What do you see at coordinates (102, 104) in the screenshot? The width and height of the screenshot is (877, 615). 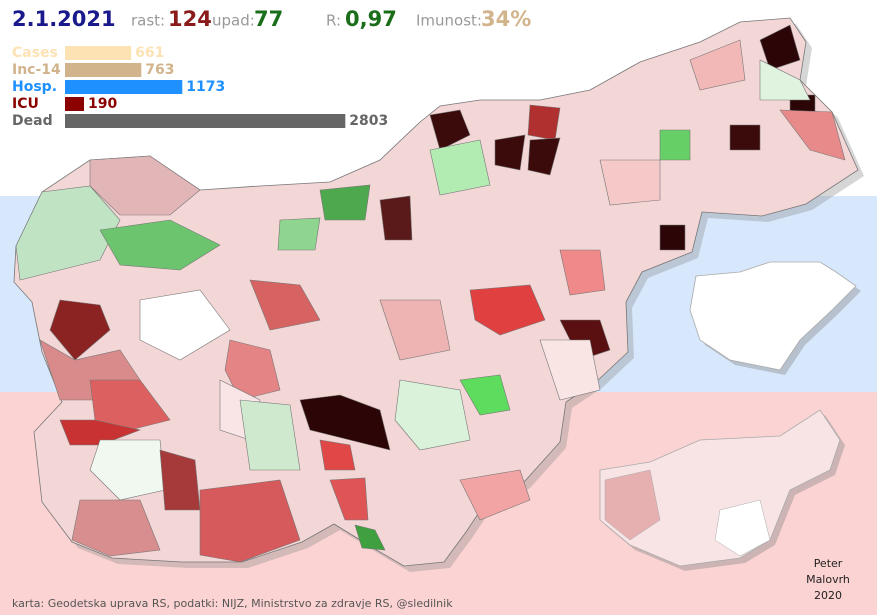 I see `stat-value: 190` at bounding box center [102, 104].